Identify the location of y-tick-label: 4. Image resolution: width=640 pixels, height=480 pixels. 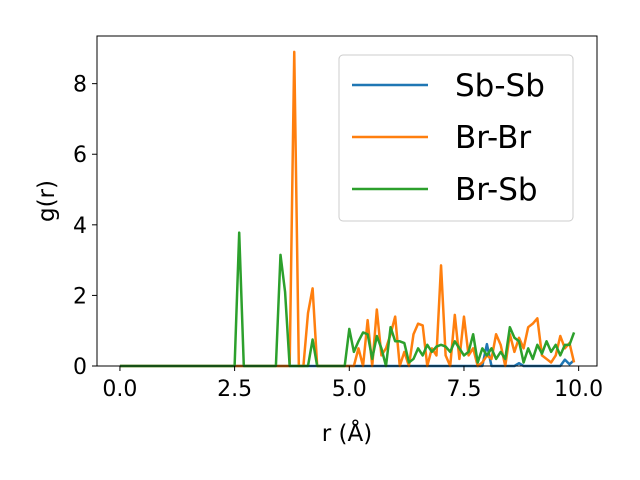
(80, 226).